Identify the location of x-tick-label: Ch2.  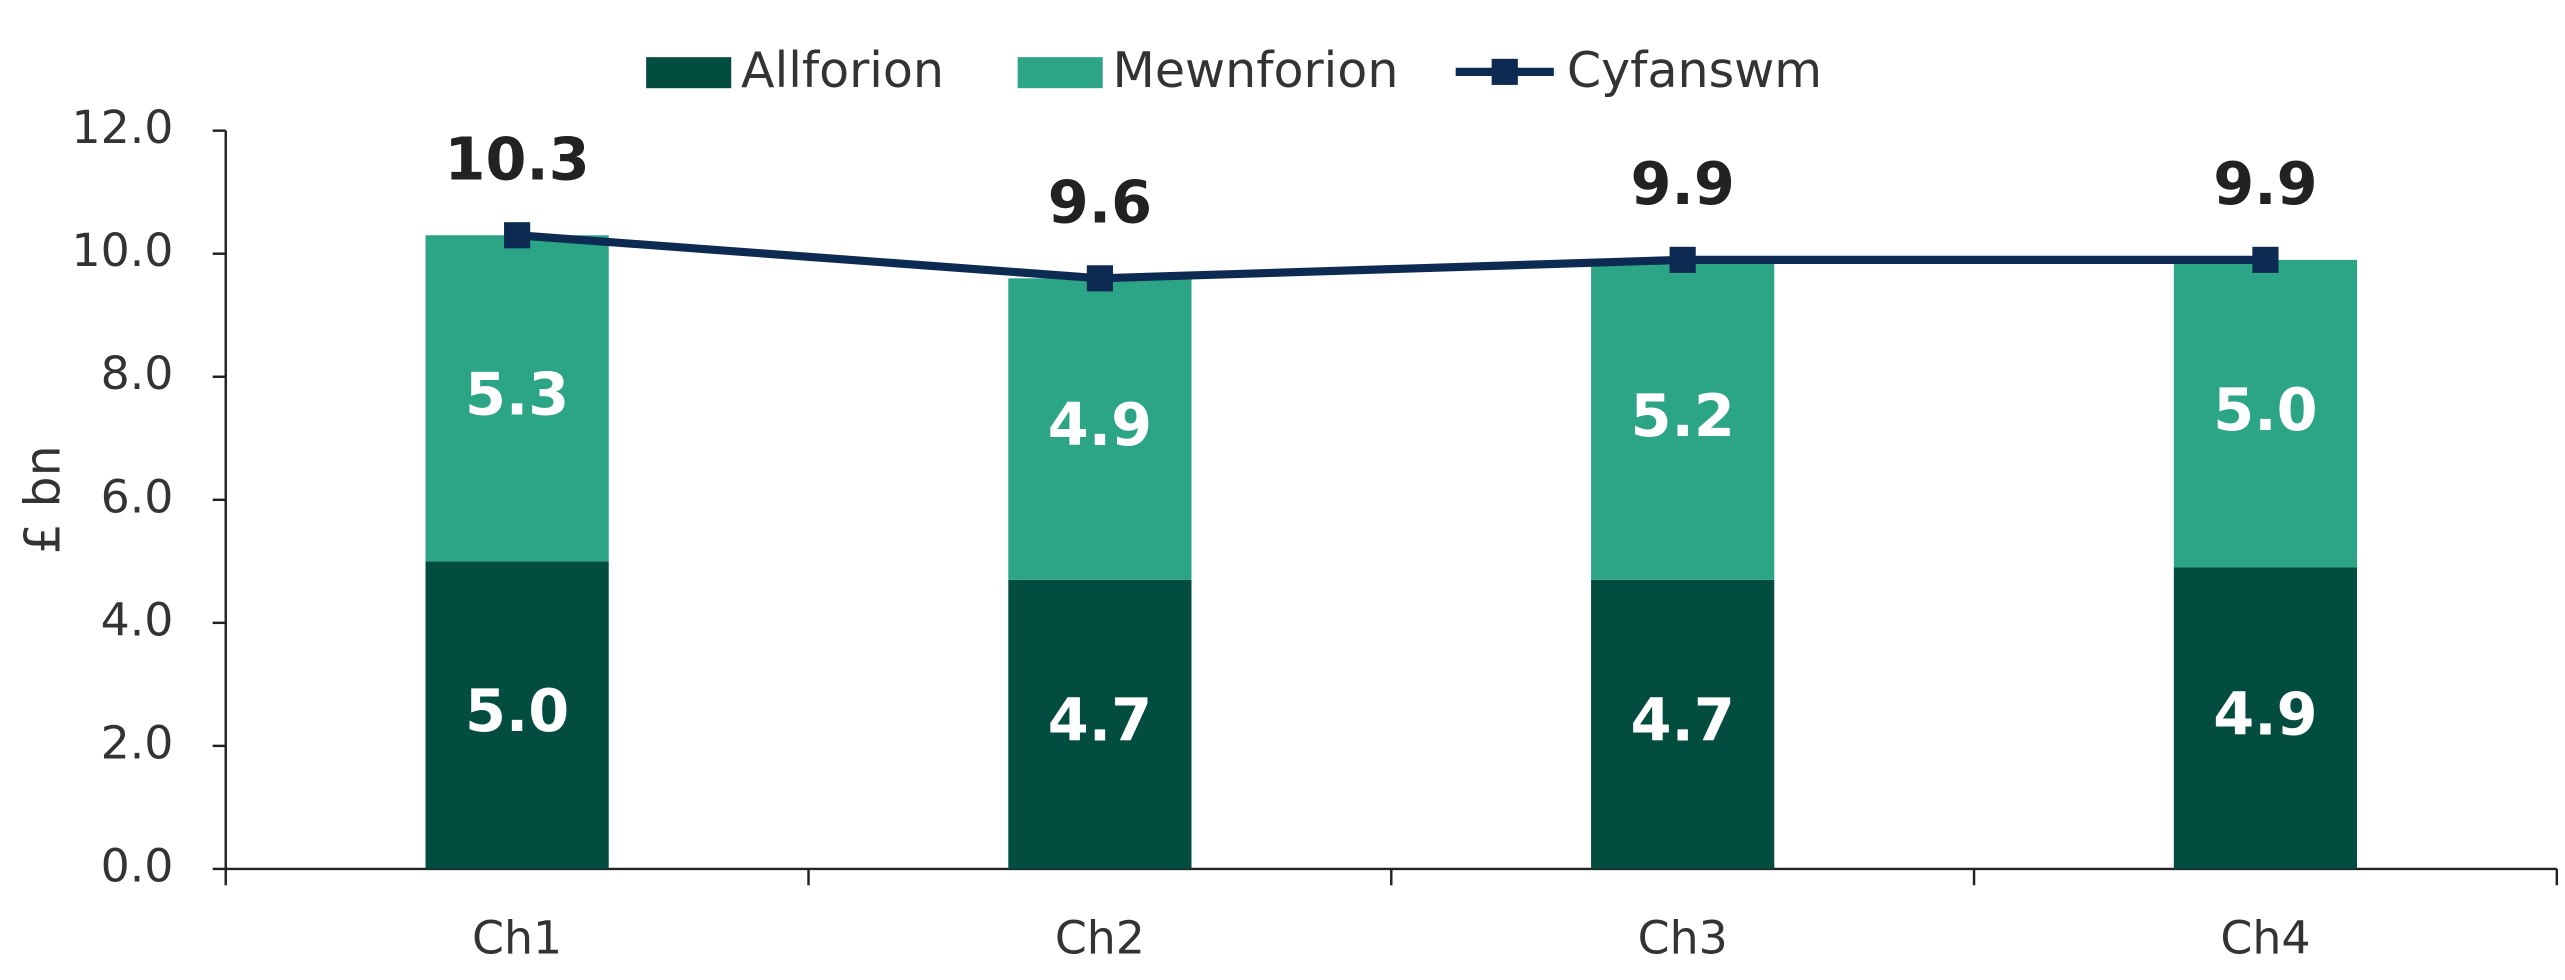
(1100, 937).